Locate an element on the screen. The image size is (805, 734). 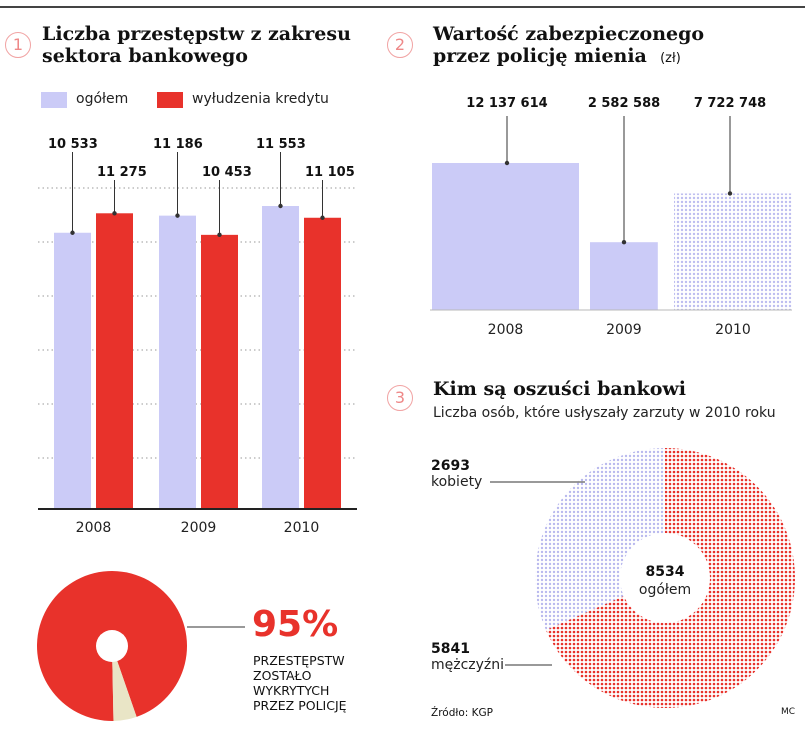
chart3-donut-hole is located at coordinates (665, 578).